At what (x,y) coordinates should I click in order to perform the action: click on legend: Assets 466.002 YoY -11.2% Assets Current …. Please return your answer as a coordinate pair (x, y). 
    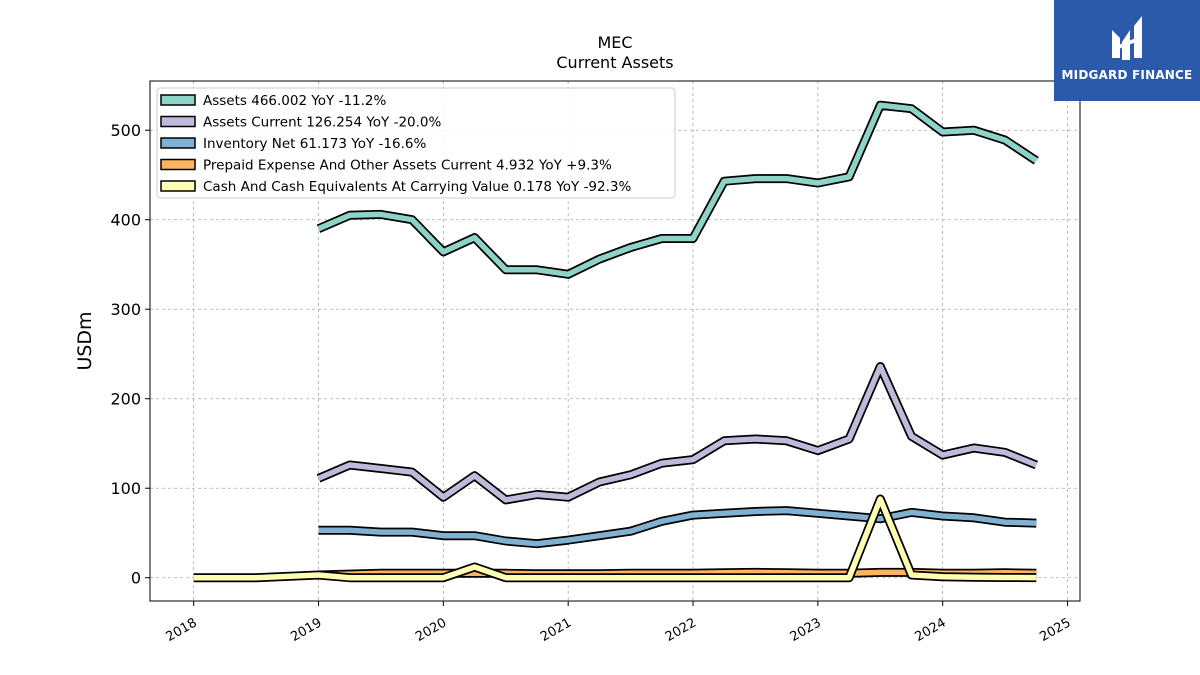
    Looking at the image, I should click on (416, 143).